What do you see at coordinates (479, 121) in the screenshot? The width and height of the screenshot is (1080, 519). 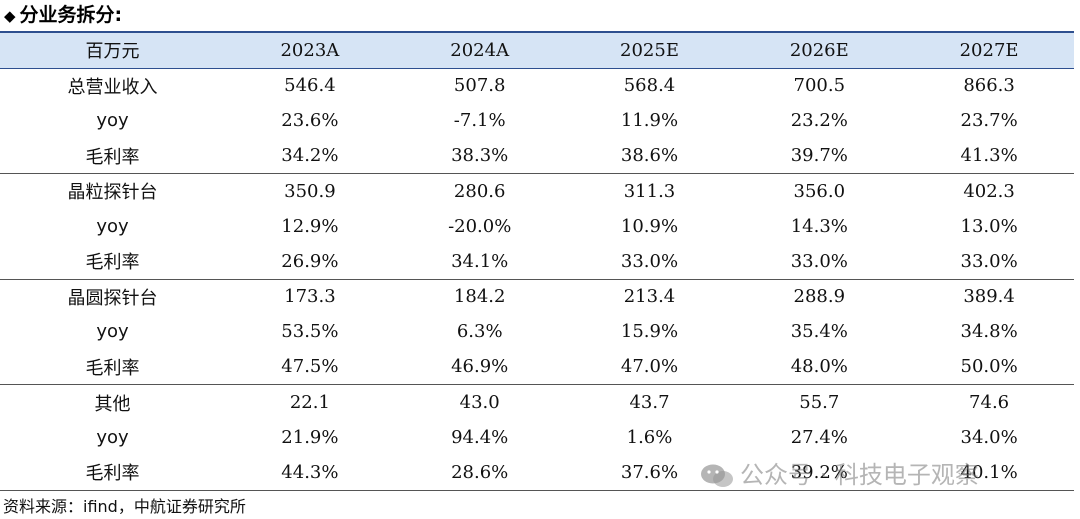 I see `table-cell: -7.1%` at bounding box center [479, 121].